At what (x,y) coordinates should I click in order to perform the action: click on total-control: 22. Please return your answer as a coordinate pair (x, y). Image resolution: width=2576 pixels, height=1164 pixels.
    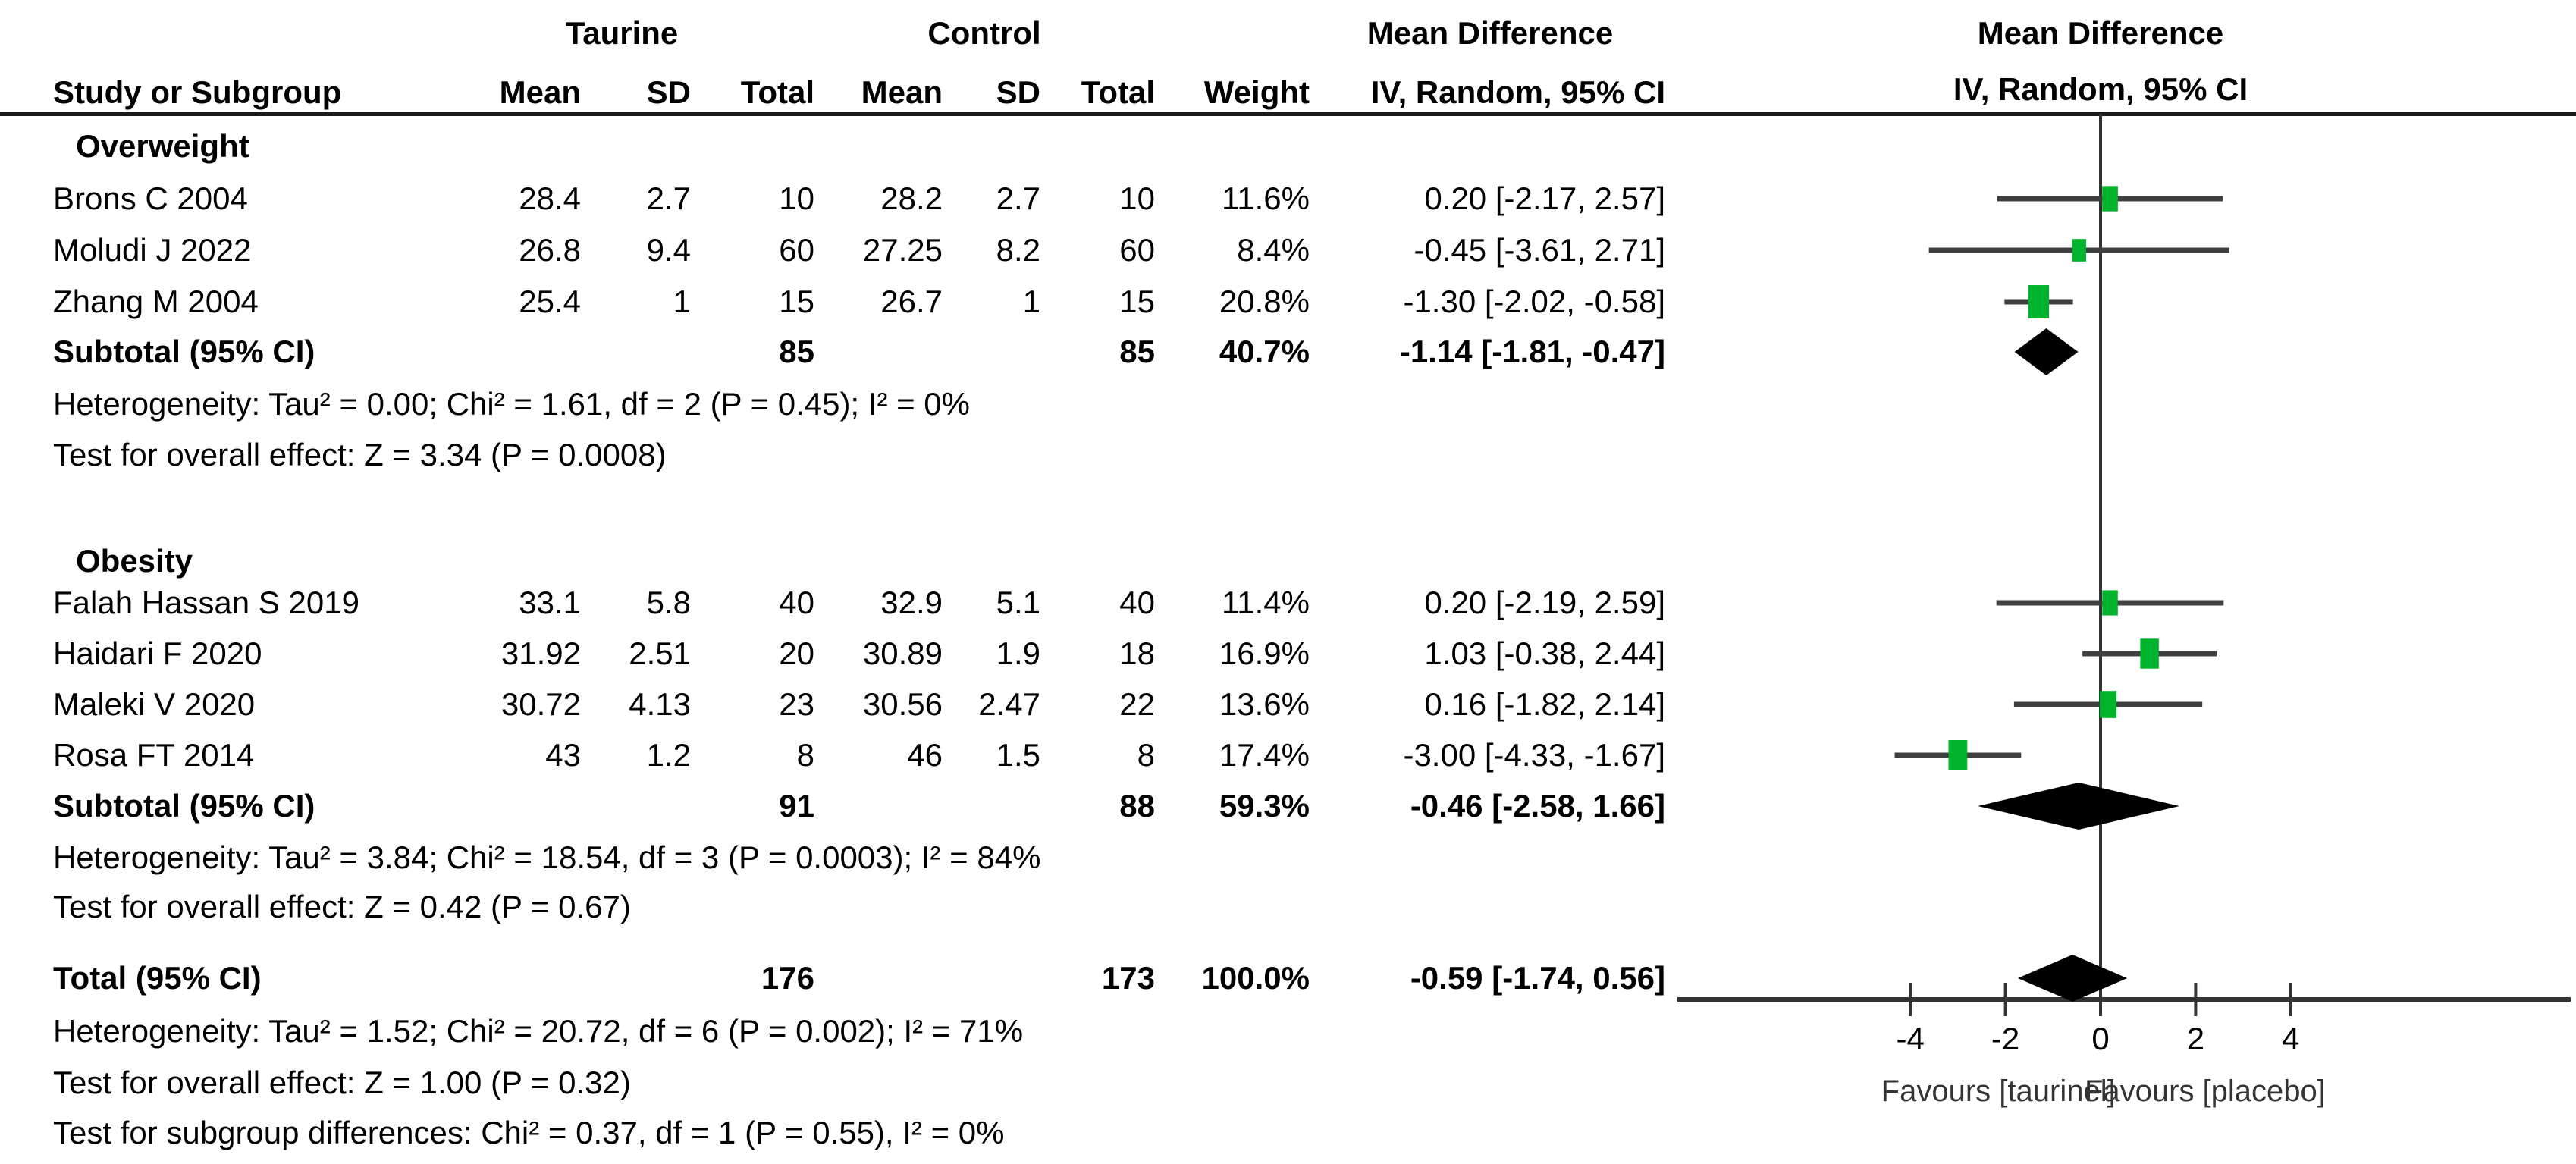
    Looking at the image, I should click on (1137, 704).